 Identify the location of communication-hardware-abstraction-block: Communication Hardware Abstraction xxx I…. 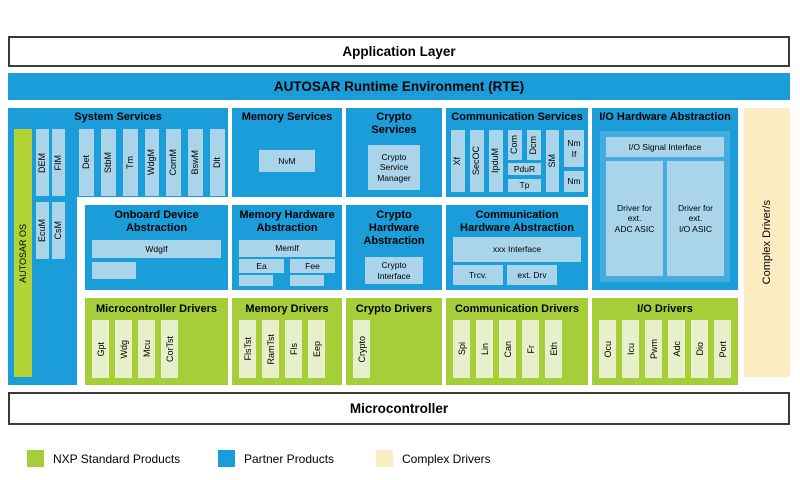
(517, 247).